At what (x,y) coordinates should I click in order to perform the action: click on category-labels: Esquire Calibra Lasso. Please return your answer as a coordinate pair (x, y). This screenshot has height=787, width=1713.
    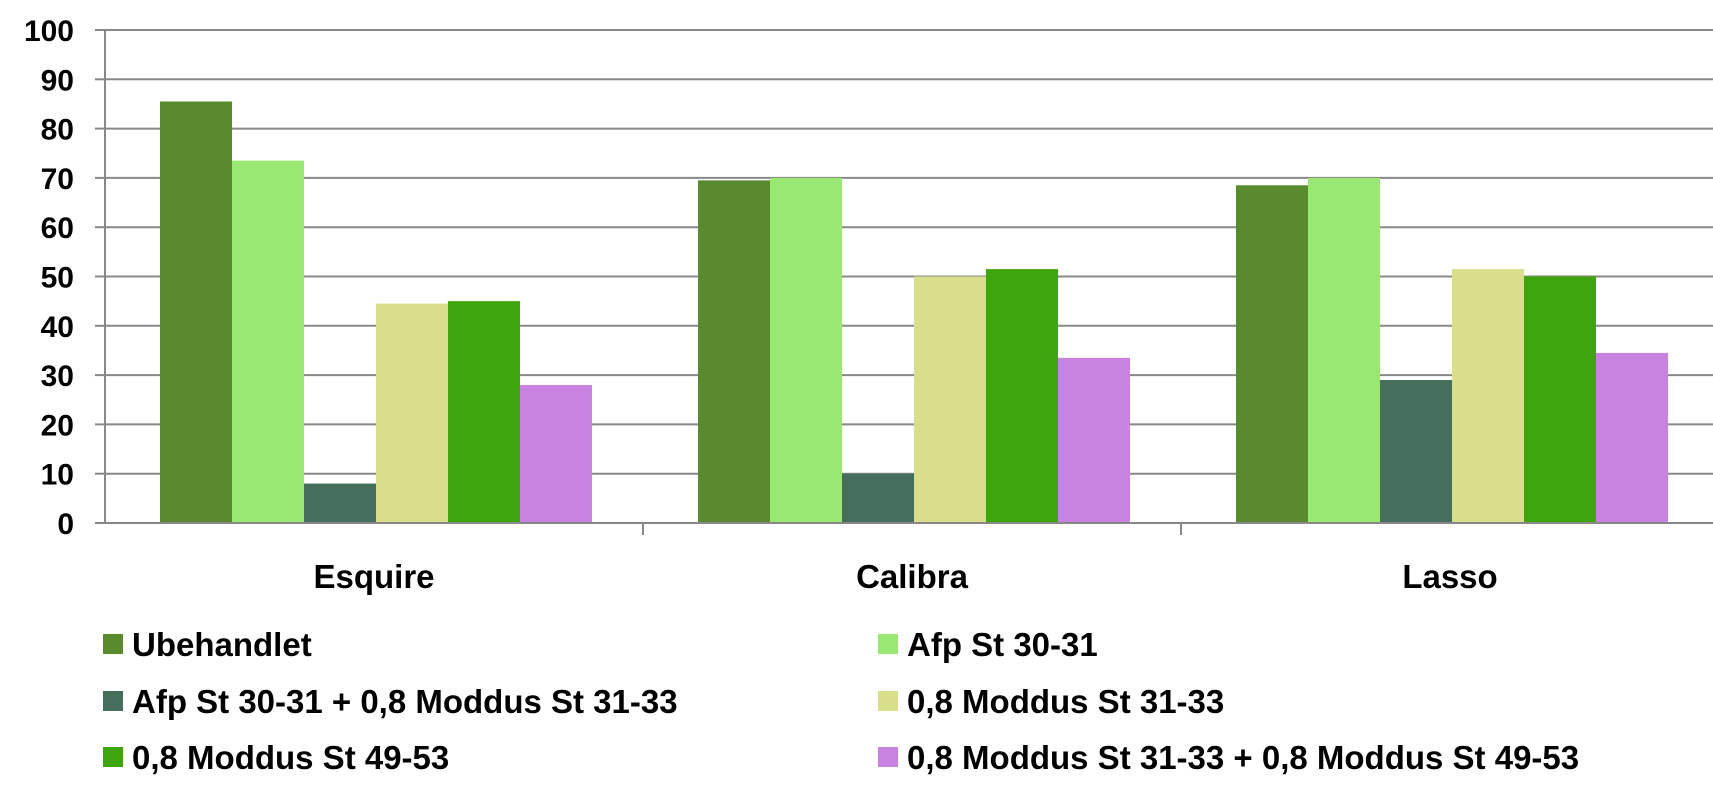
    Looking at the image, I should click on (905, 576).